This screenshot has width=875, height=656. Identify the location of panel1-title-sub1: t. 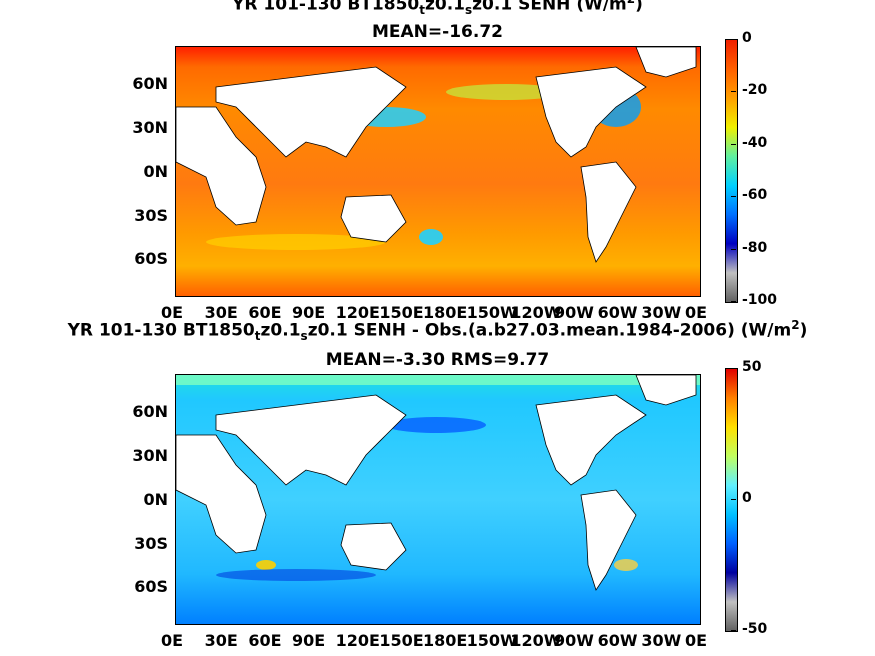
(422, 10).